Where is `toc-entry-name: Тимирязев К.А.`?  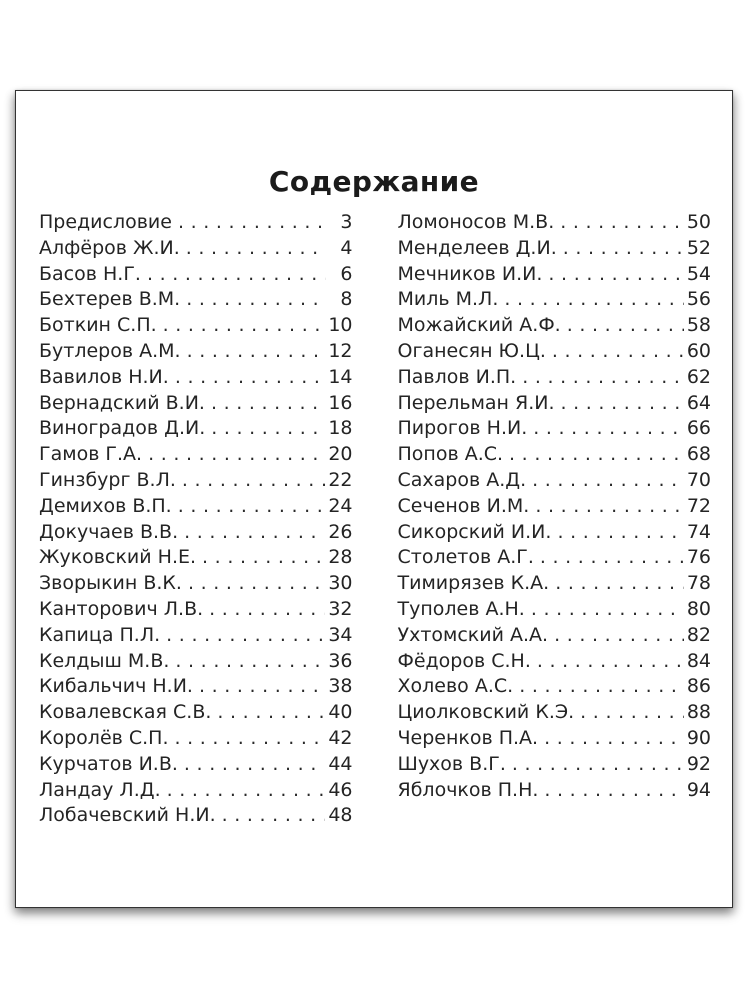 toc-entry-name: Тимирязев К.А. is located at coordinates (473, 583).